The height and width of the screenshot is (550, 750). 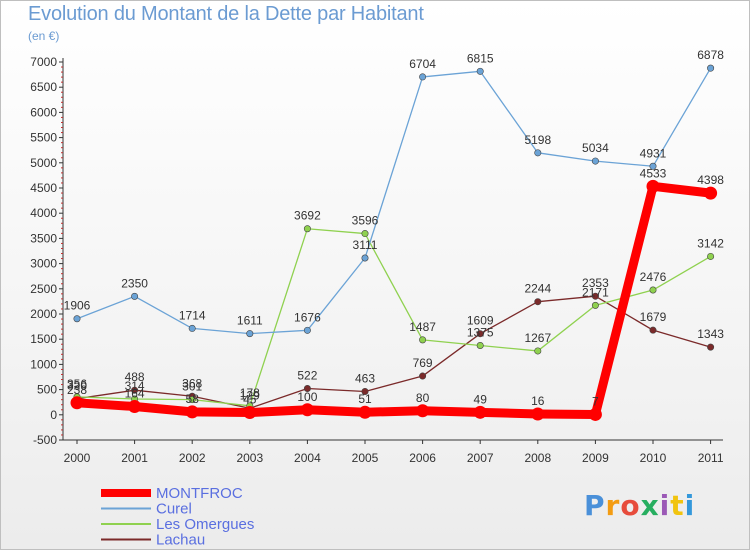 What do you see at coordinates (134, 283) in the screenshot?
I see `data-label: 2350` at bounding box center [134, 283].